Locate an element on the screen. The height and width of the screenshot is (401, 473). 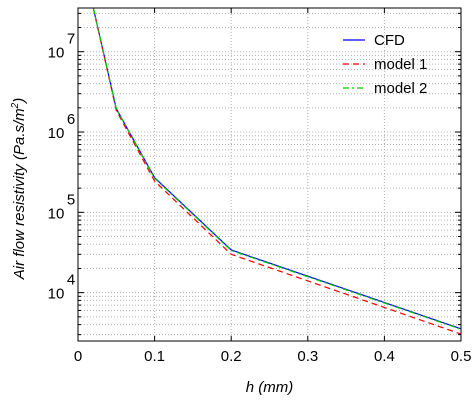
y-axis-label-sup: 2 is located at coordinates (15, 105).